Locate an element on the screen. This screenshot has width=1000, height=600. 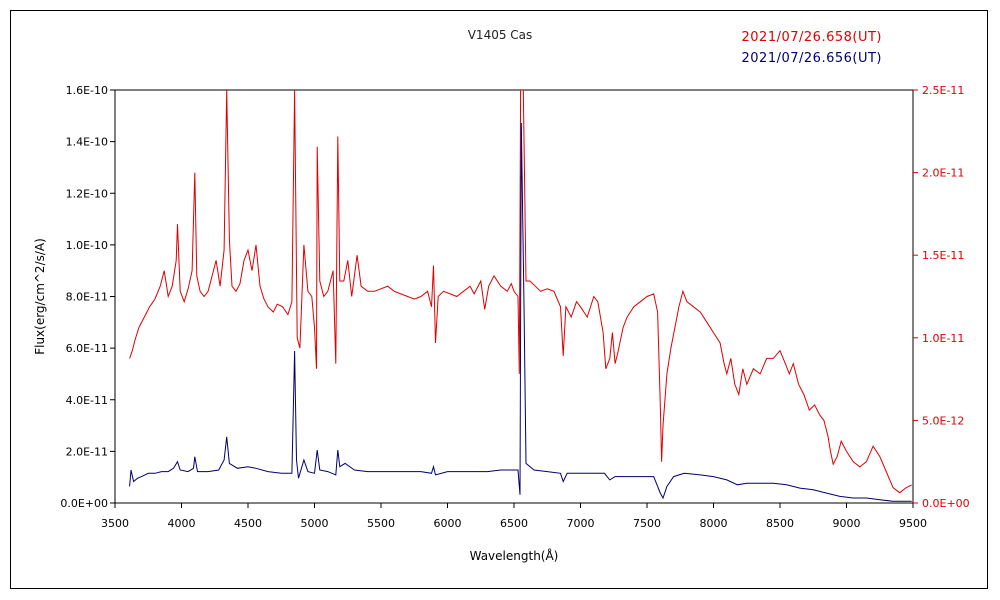
y-right-tick-label: 1.5E-11 is located at coordinates (943, 255).